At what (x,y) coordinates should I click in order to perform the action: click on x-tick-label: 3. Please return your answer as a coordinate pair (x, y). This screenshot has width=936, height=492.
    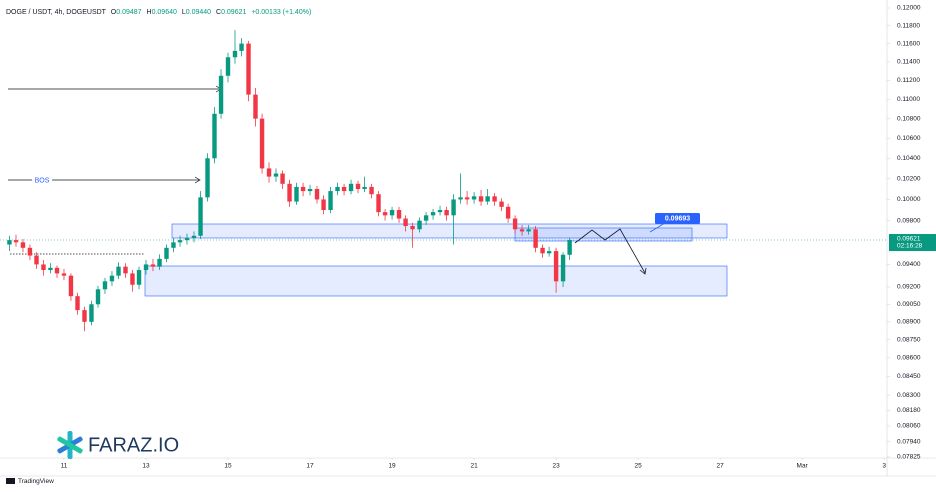
    Looking at the image, I should click on (884, 466).